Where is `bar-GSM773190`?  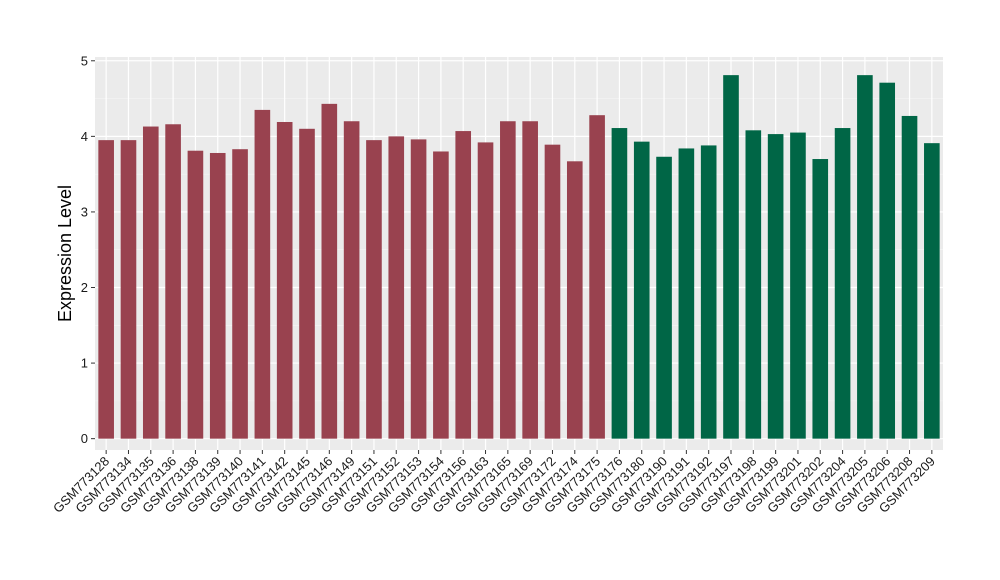 bar-GSM773190 is located at coordinates (664, 297).